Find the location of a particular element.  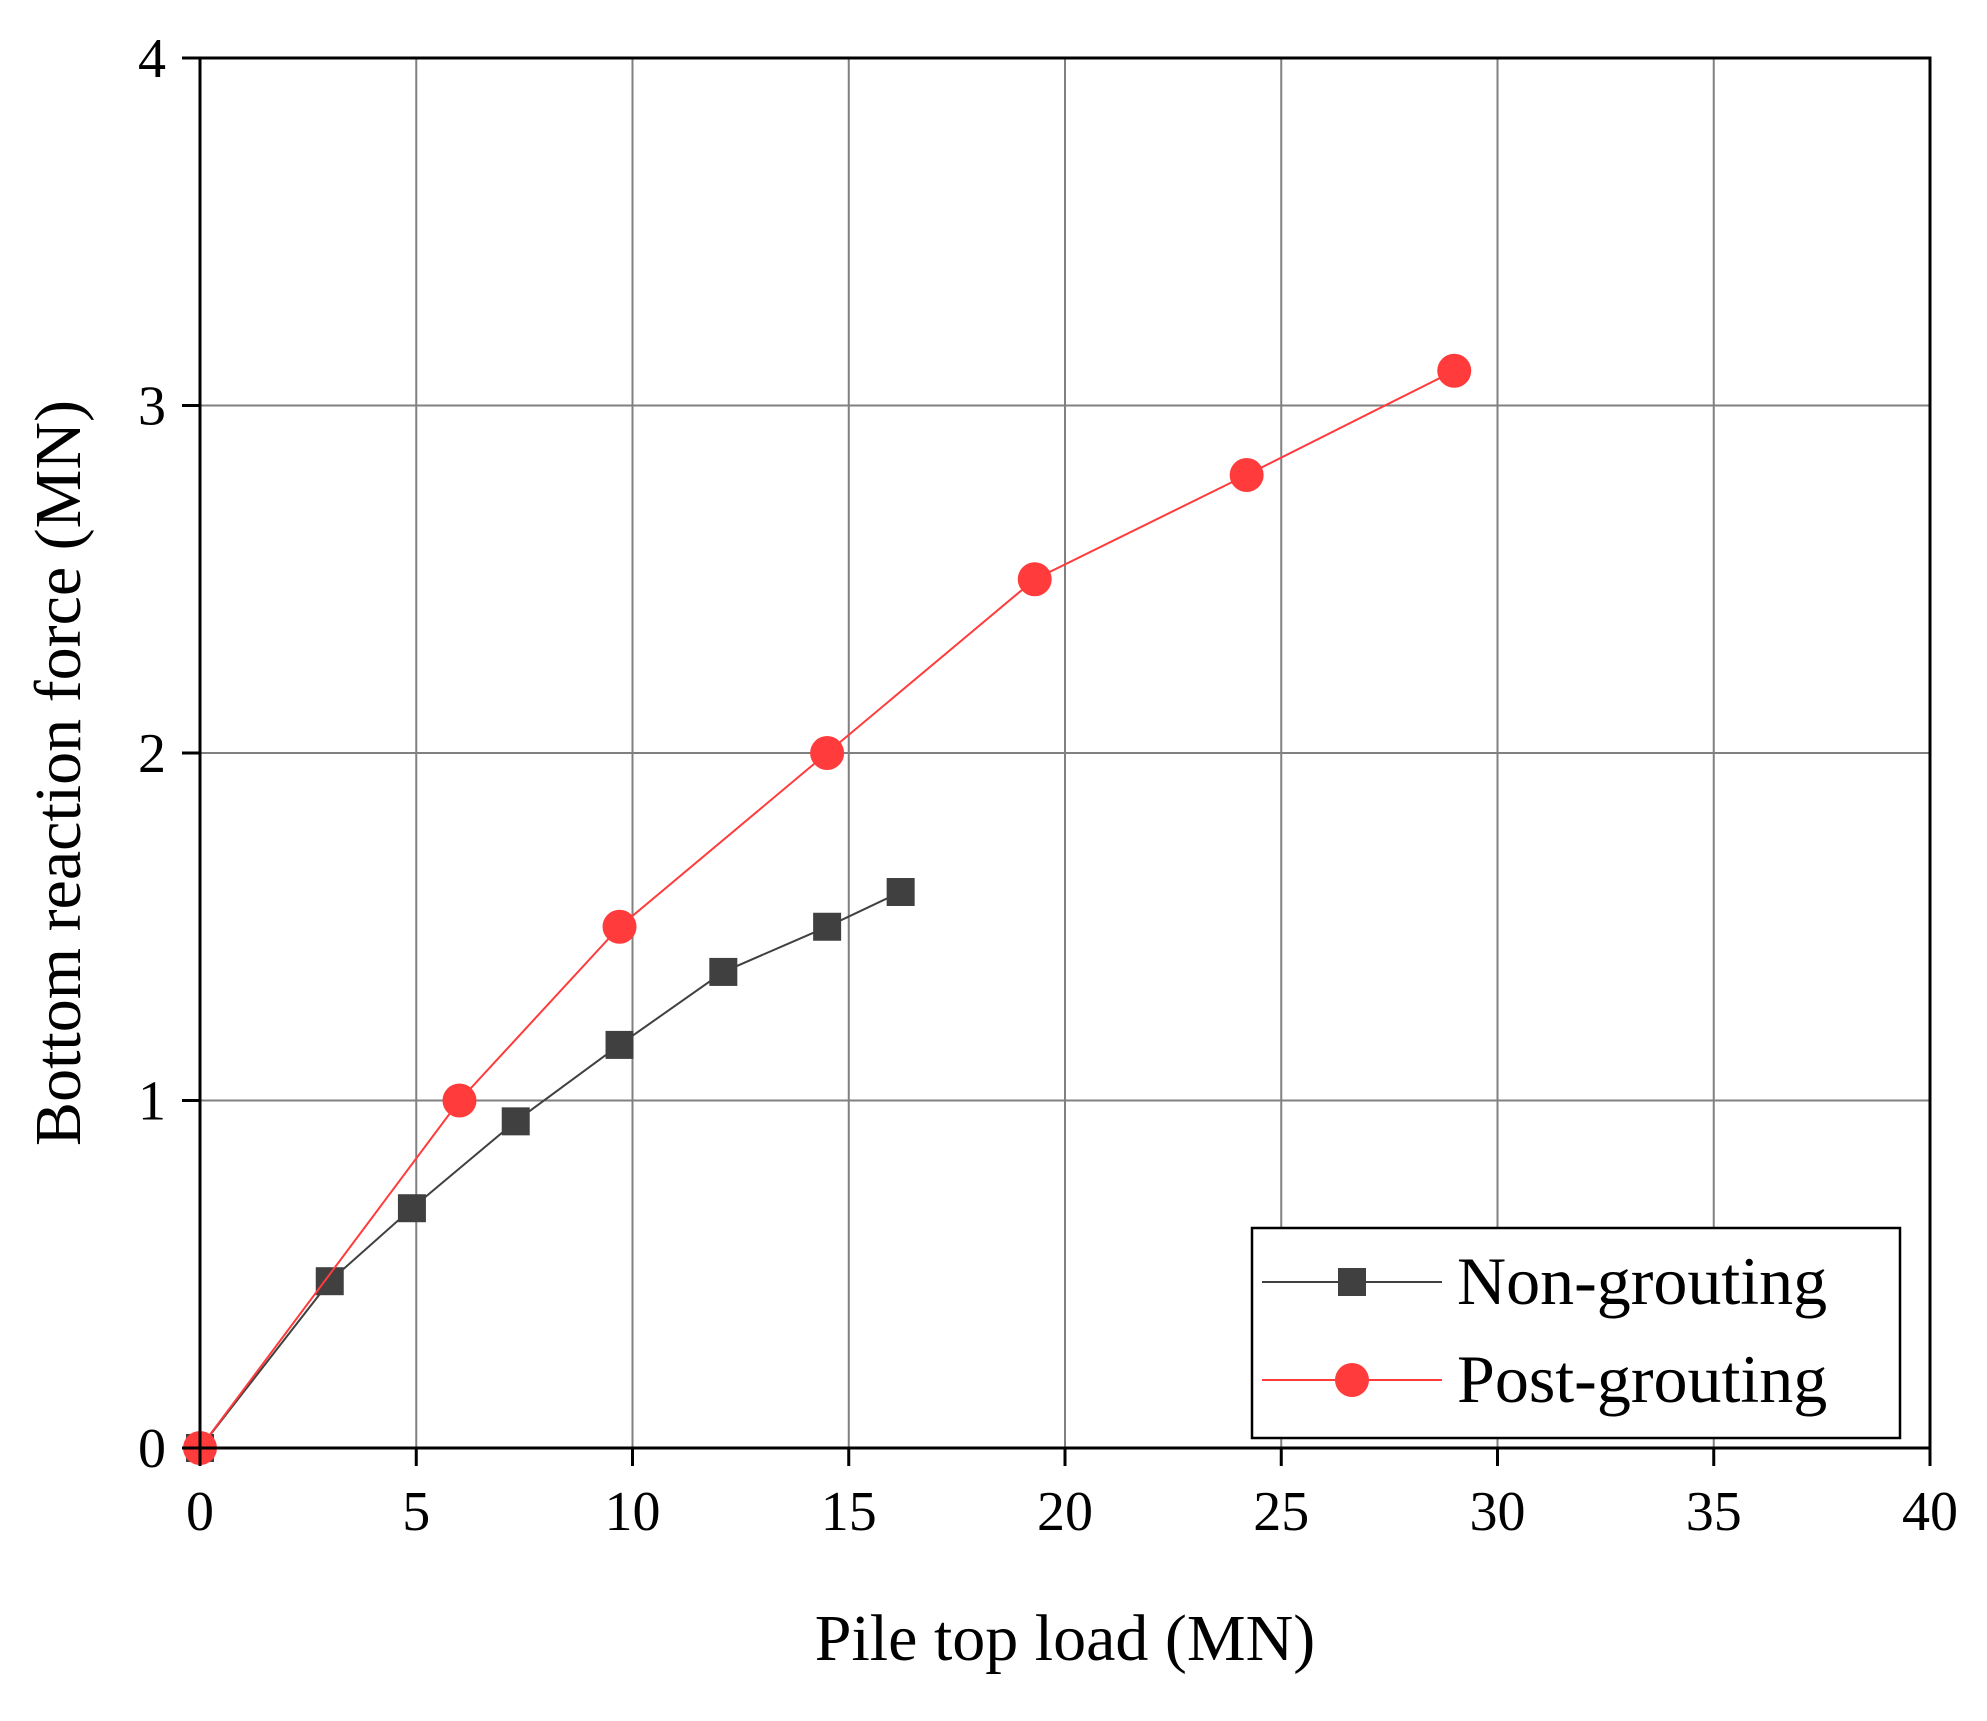

x-tick-label: 35 is located at coordinates (1714, 1512).